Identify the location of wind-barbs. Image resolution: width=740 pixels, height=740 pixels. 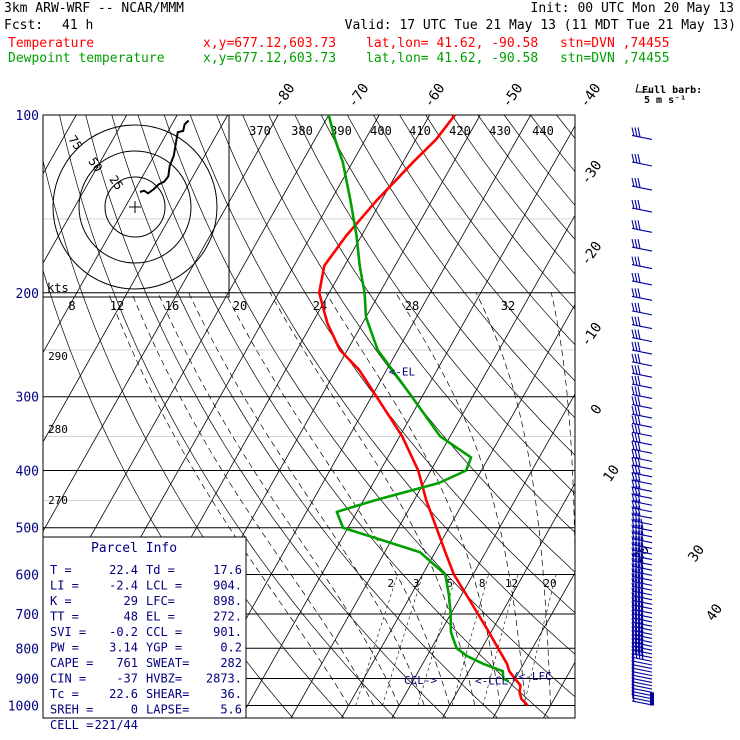
(642, 416).